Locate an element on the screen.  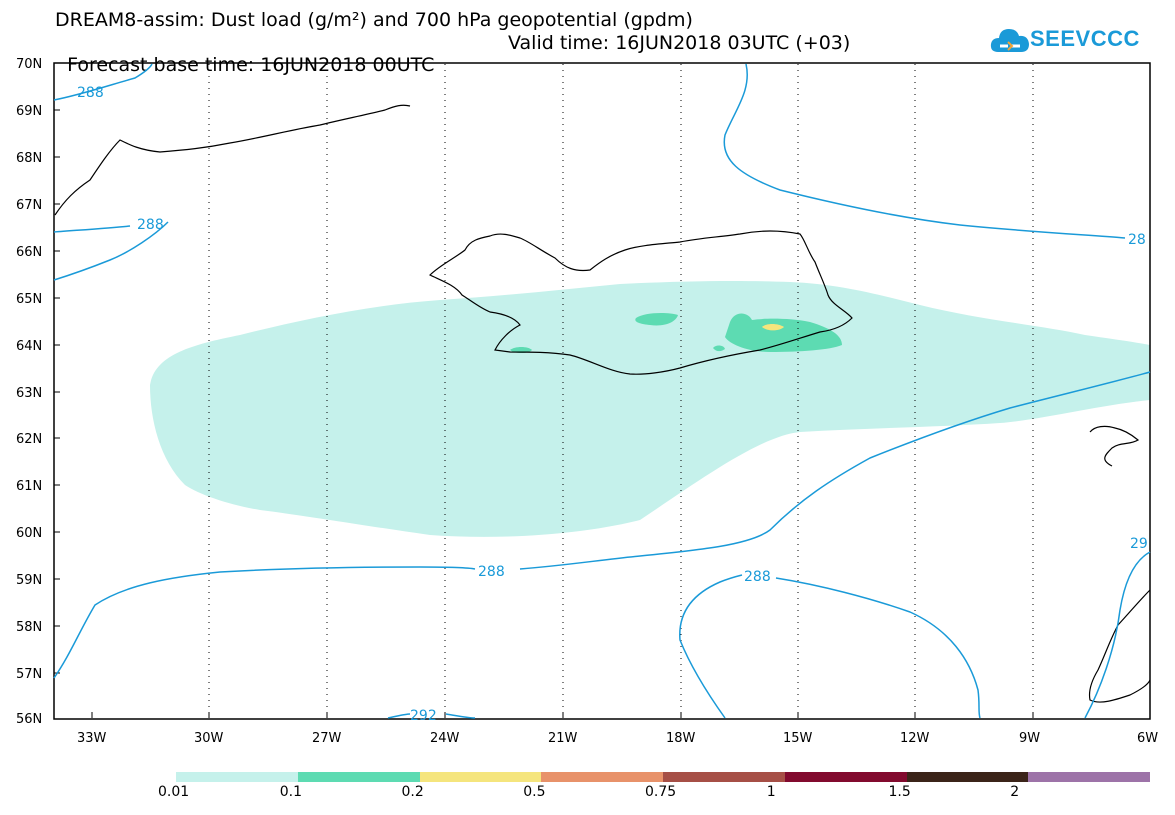
lat-label: 62N is located at coordinates (29, 439).